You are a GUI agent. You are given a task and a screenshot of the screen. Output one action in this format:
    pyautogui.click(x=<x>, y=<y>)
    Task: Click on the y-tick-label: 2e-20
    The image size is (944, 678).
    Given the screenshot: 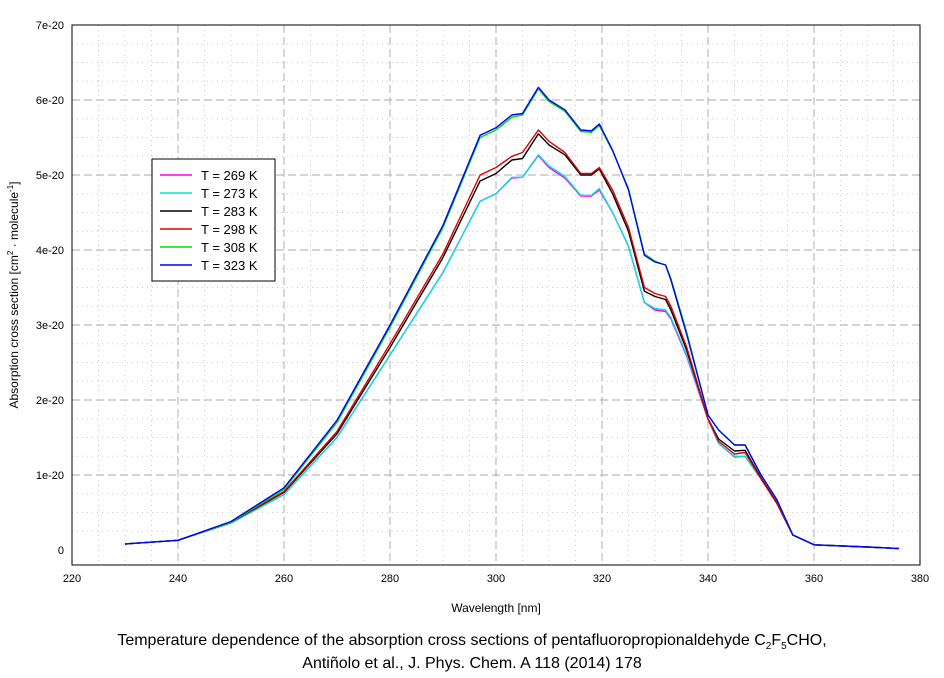 What is the action you would take?
    pyautogui.click(x=50, y=401)
    